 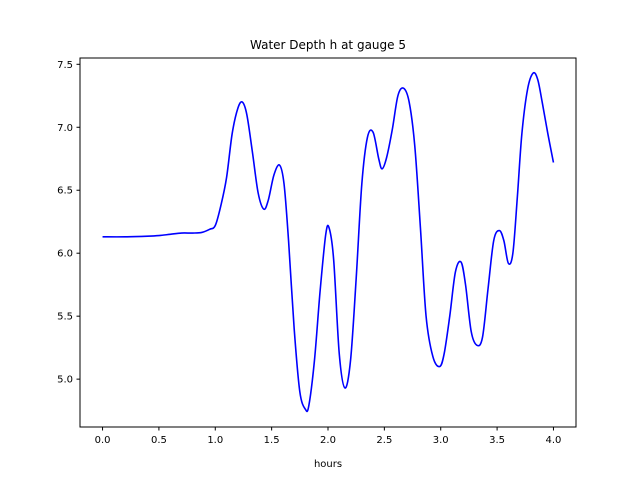 What do you see at coordinates (328, 440) in the screenshot?
I see `x-tick-label: 2.0` at bounding box center [328, 440].